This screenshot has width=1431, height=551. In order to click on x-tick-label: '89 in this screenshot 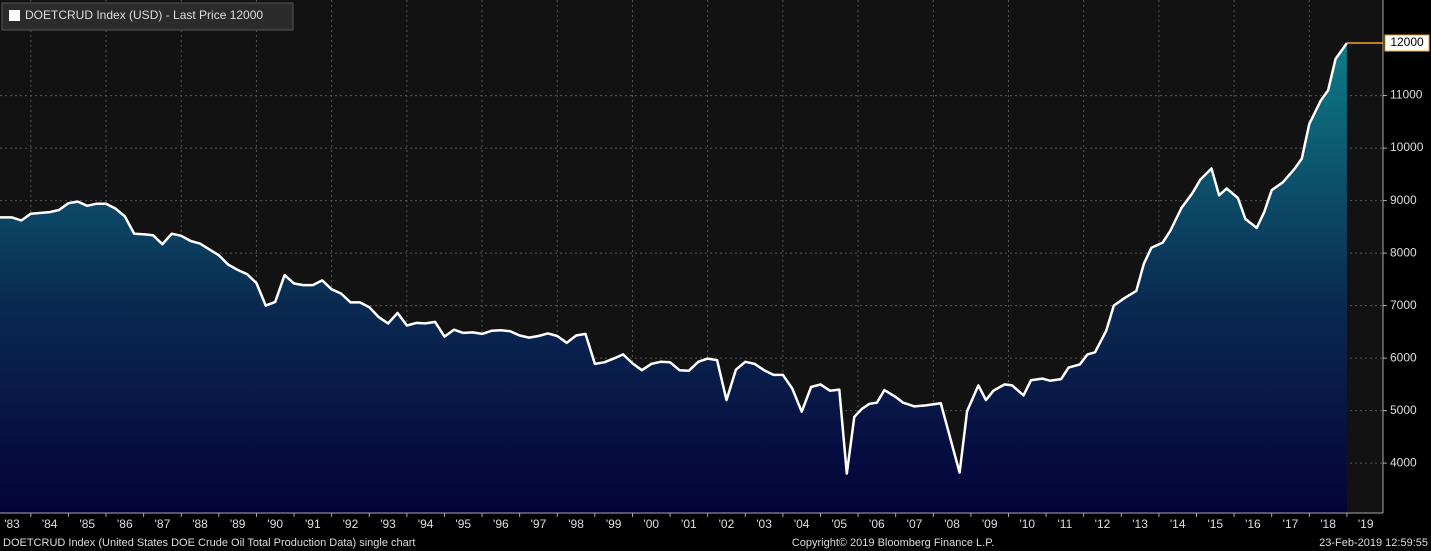, I will do `click(238, 524)`.